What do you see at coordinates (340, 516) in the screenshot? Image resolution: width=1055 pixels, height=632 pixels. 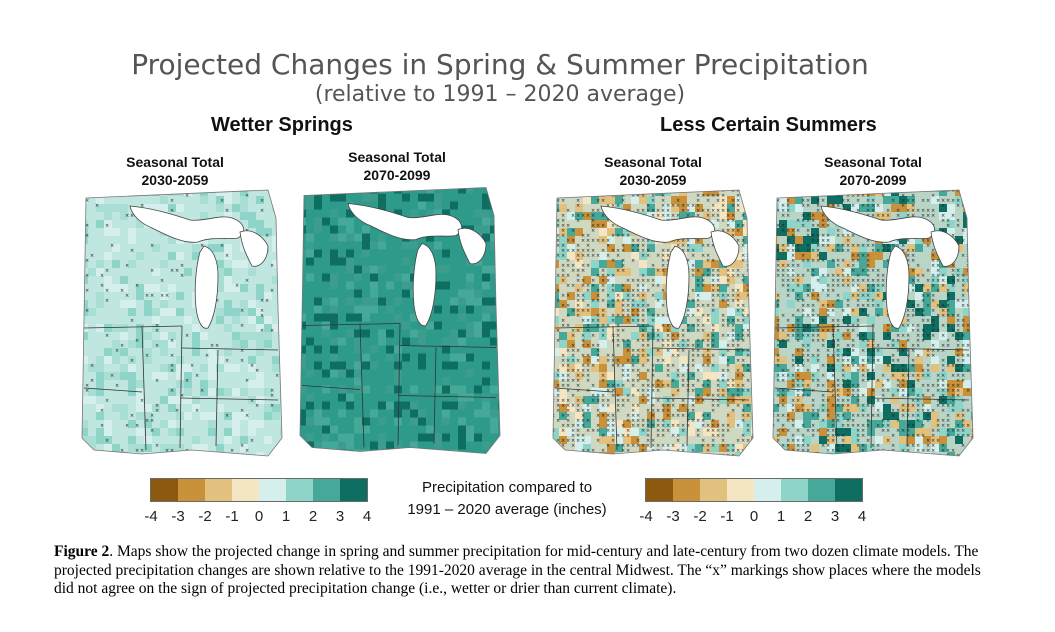 I see `legend-tick-label: 3` at bounding box center [340, 516].